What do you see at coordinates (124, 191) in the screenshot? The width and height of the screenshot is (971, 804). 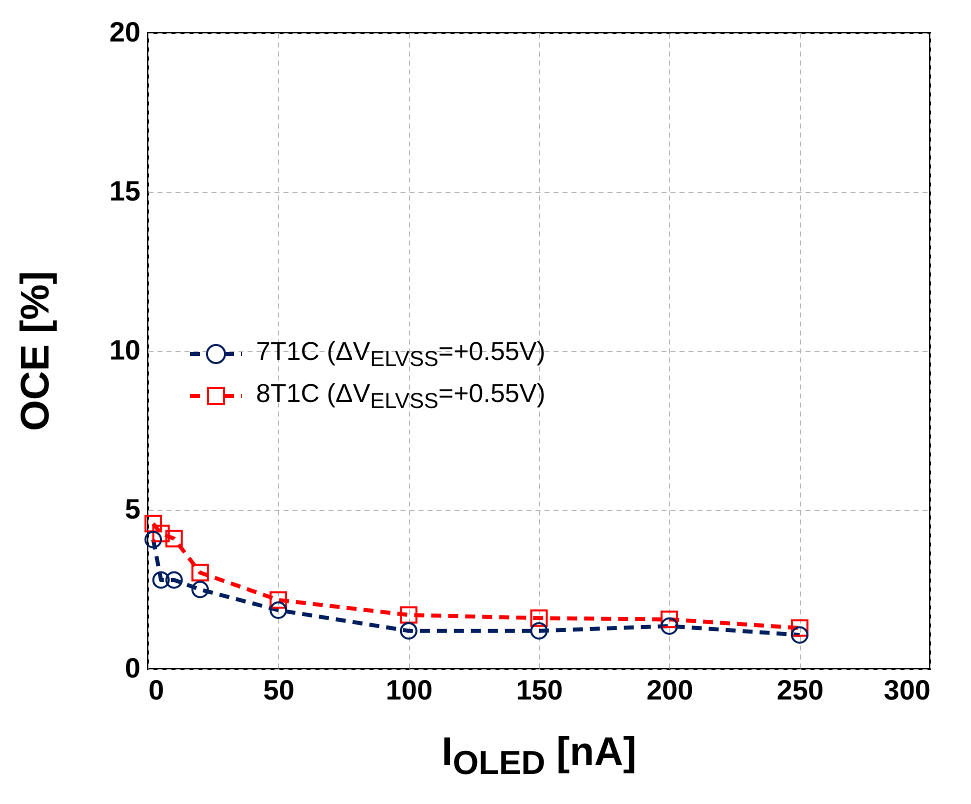 I see `y-tick-label: 15` at bounding box center [124, 191].